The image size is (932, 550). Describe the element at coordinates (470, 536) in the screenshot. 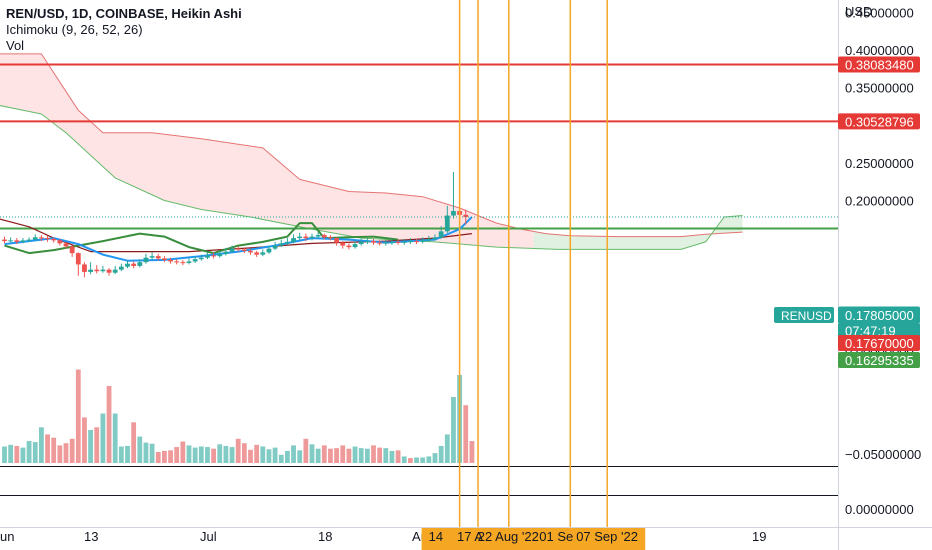

I see `highlight-date-label: 17 A` at that location.